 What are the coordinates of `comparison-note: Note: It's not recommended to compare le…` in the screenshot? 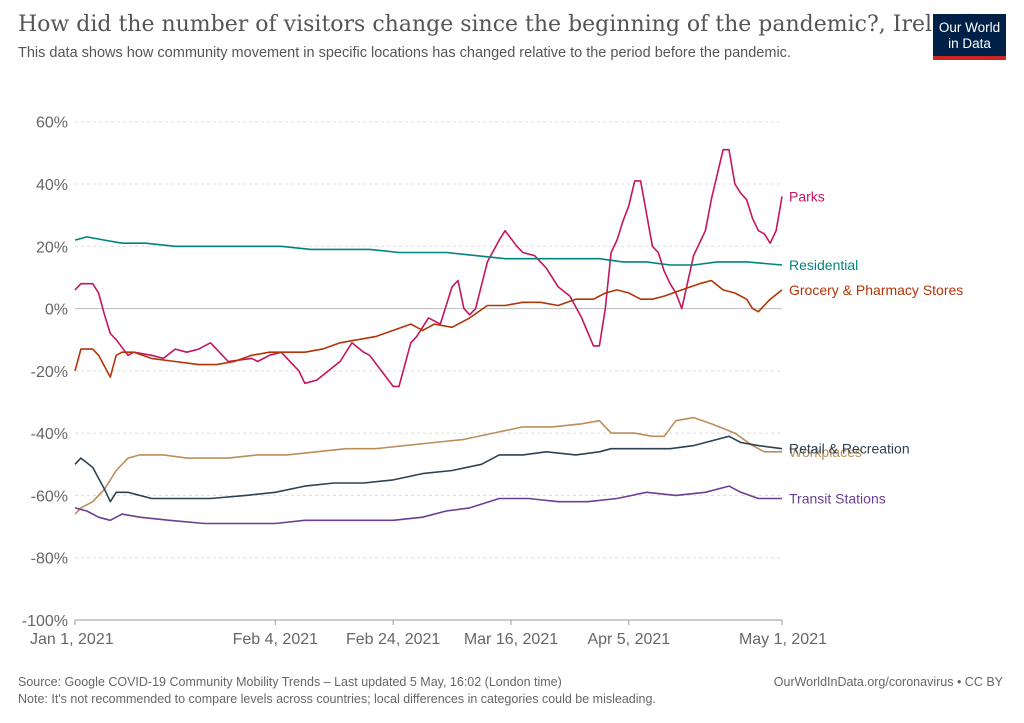 It's located at (337, 699).